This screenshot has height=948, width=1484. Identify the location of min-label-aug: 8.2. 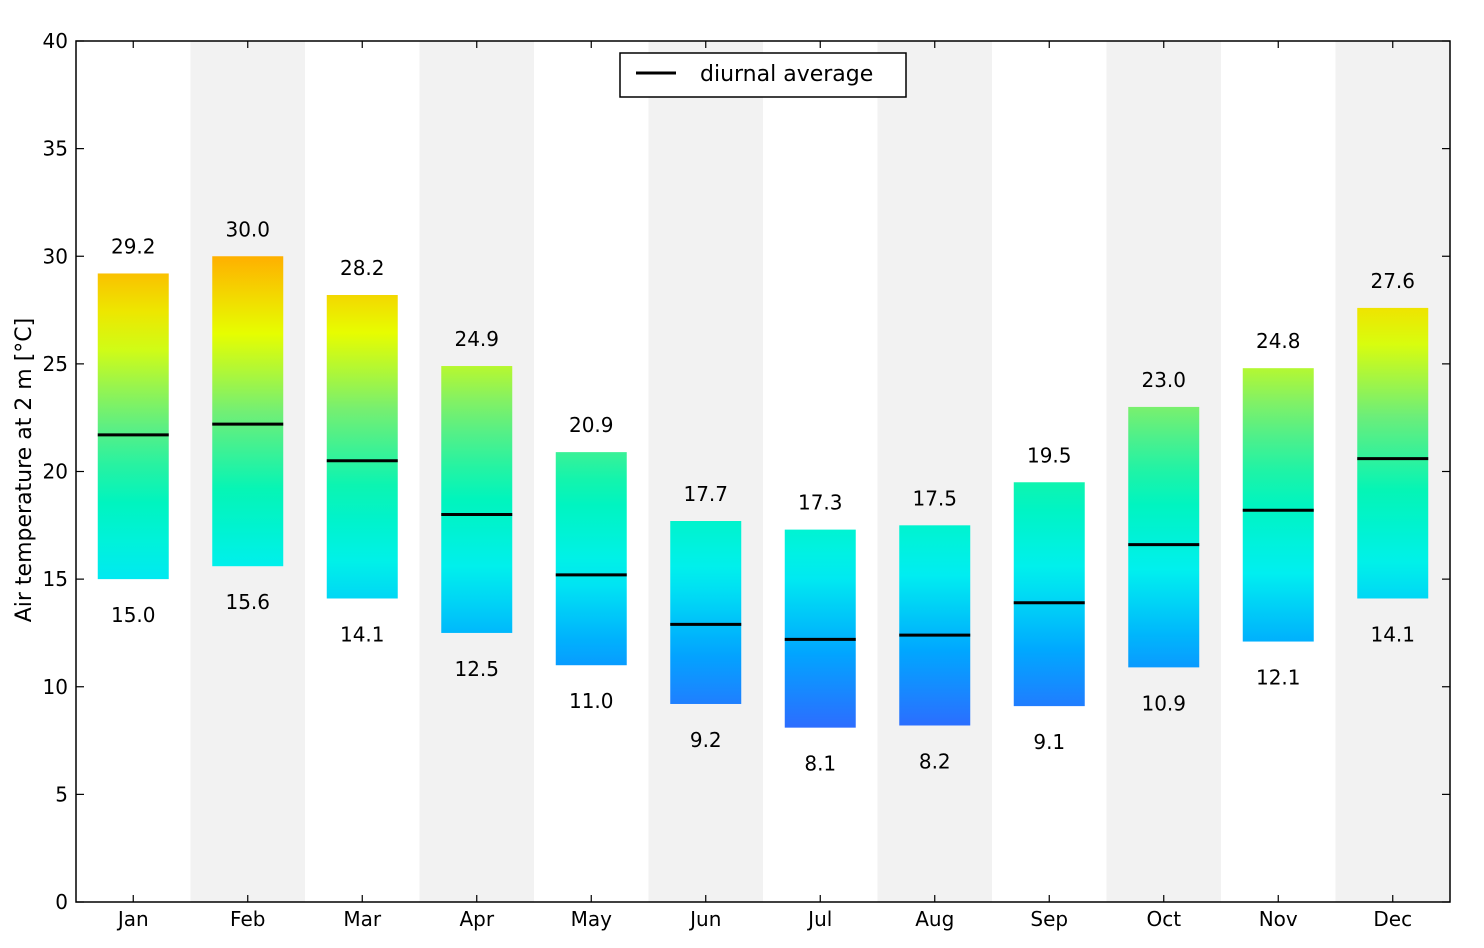
(935, 761).